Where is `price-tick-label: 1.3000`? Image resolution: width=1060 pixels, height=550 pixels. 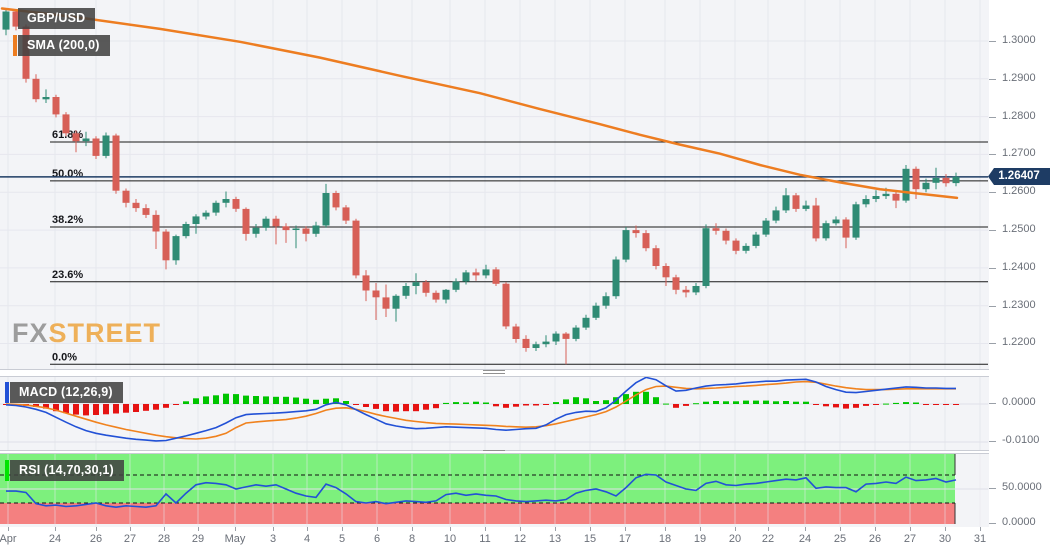
price-tick-label: 1.3000 is located at coordinates (1019, 40).